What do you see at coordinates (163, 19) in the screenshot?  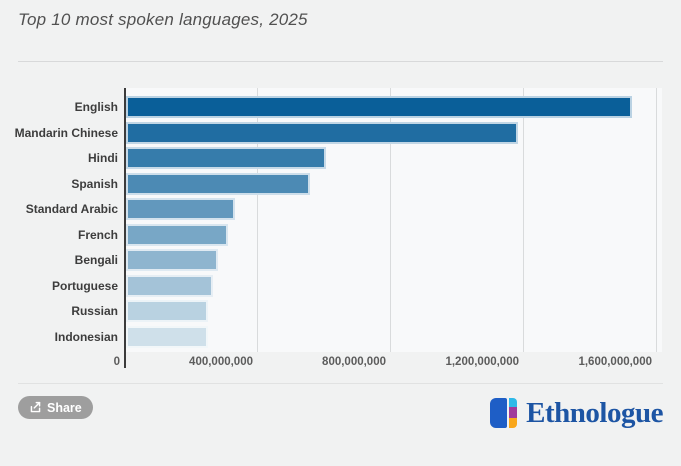 I see `chart-title: Top 10 most spoken languages, 2025` at bounding box center [163, 19].